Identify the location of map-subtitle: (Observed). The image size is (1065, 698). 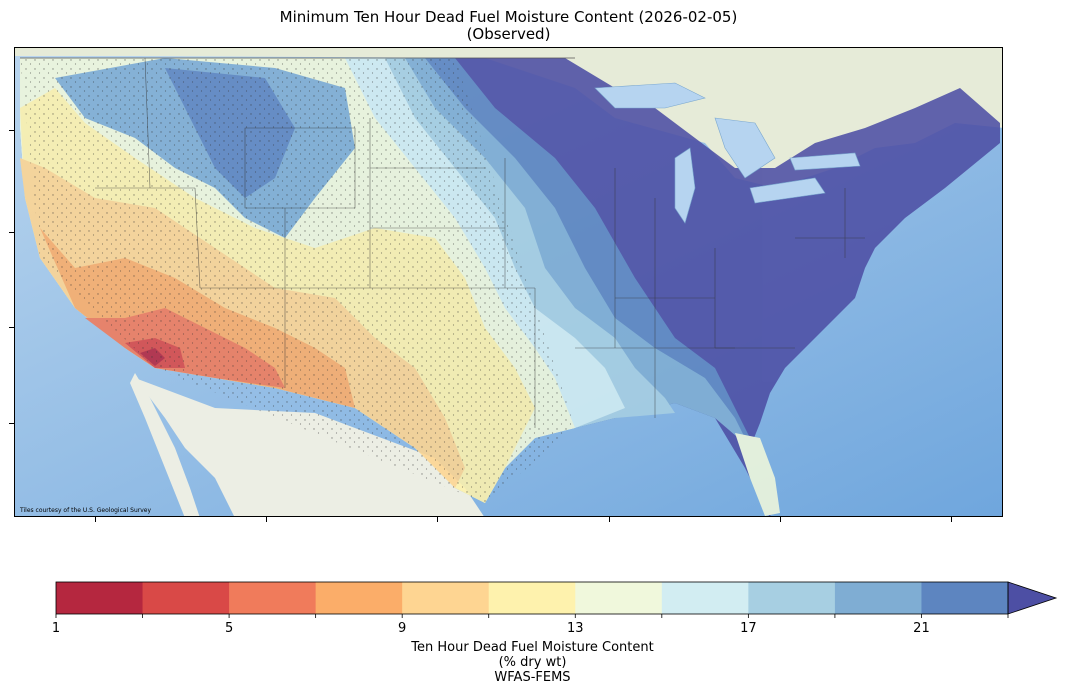
(508, 34).